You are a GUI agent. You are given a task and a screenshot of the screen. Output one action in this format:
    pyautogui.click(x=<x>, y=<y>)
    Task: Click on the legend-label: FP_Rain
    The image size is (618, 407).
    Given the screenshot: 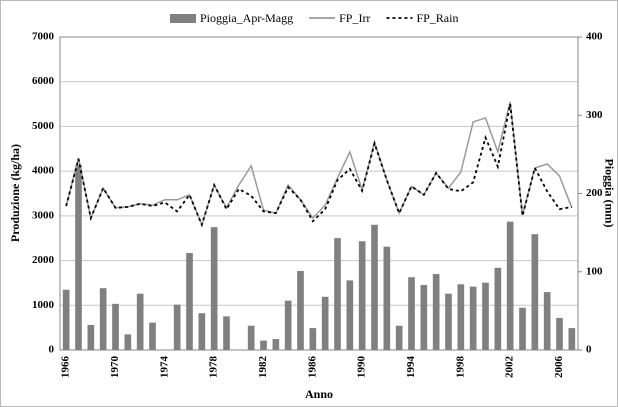 What is the action you would take?
    pyautogui.click(x=437, y=18)
    